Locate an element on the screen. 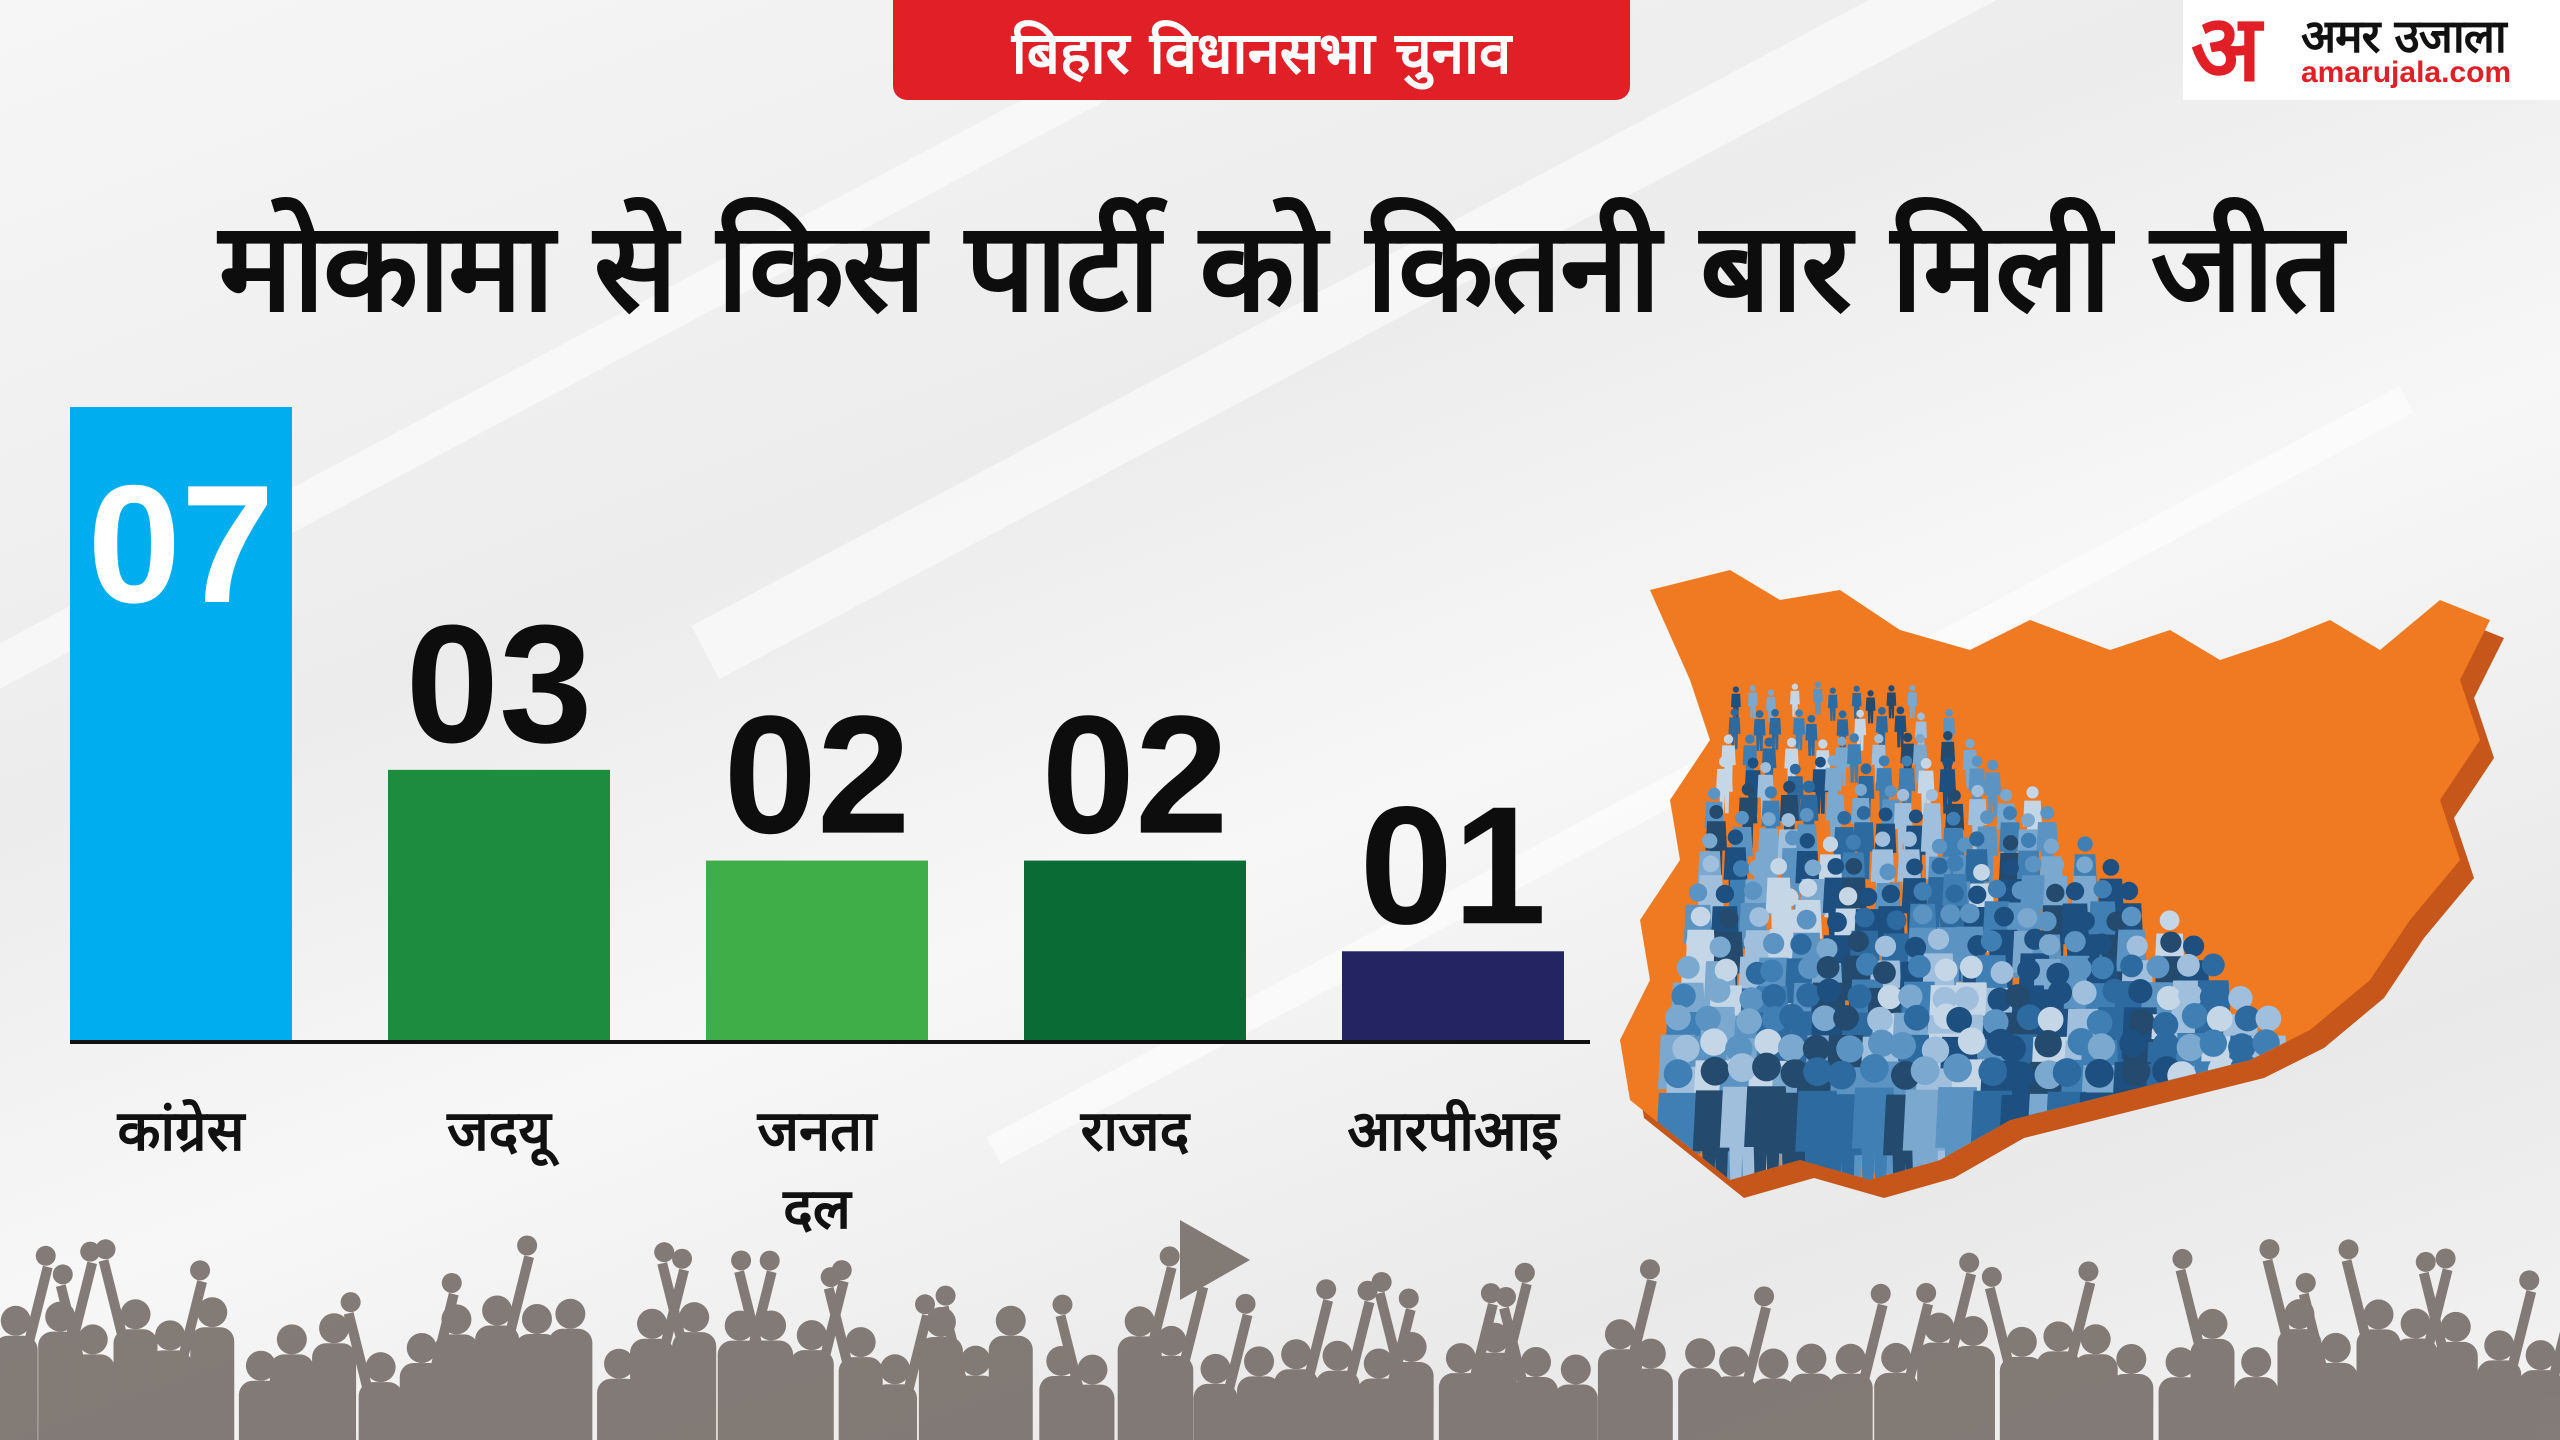 The width and height of the screenshot is (2560, 1440). category-label: आरपीआइ is located at coordinates (1454, 1131).